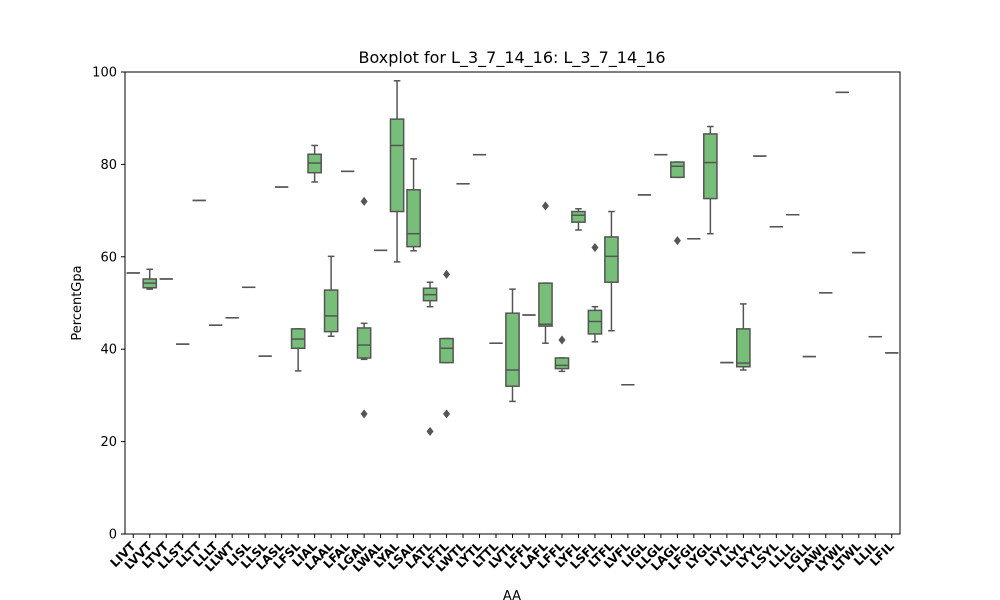 The width and height of the screenshot is (1000, 600). I want to click on y-axis-label: PercentGpa, so click(77, 302).